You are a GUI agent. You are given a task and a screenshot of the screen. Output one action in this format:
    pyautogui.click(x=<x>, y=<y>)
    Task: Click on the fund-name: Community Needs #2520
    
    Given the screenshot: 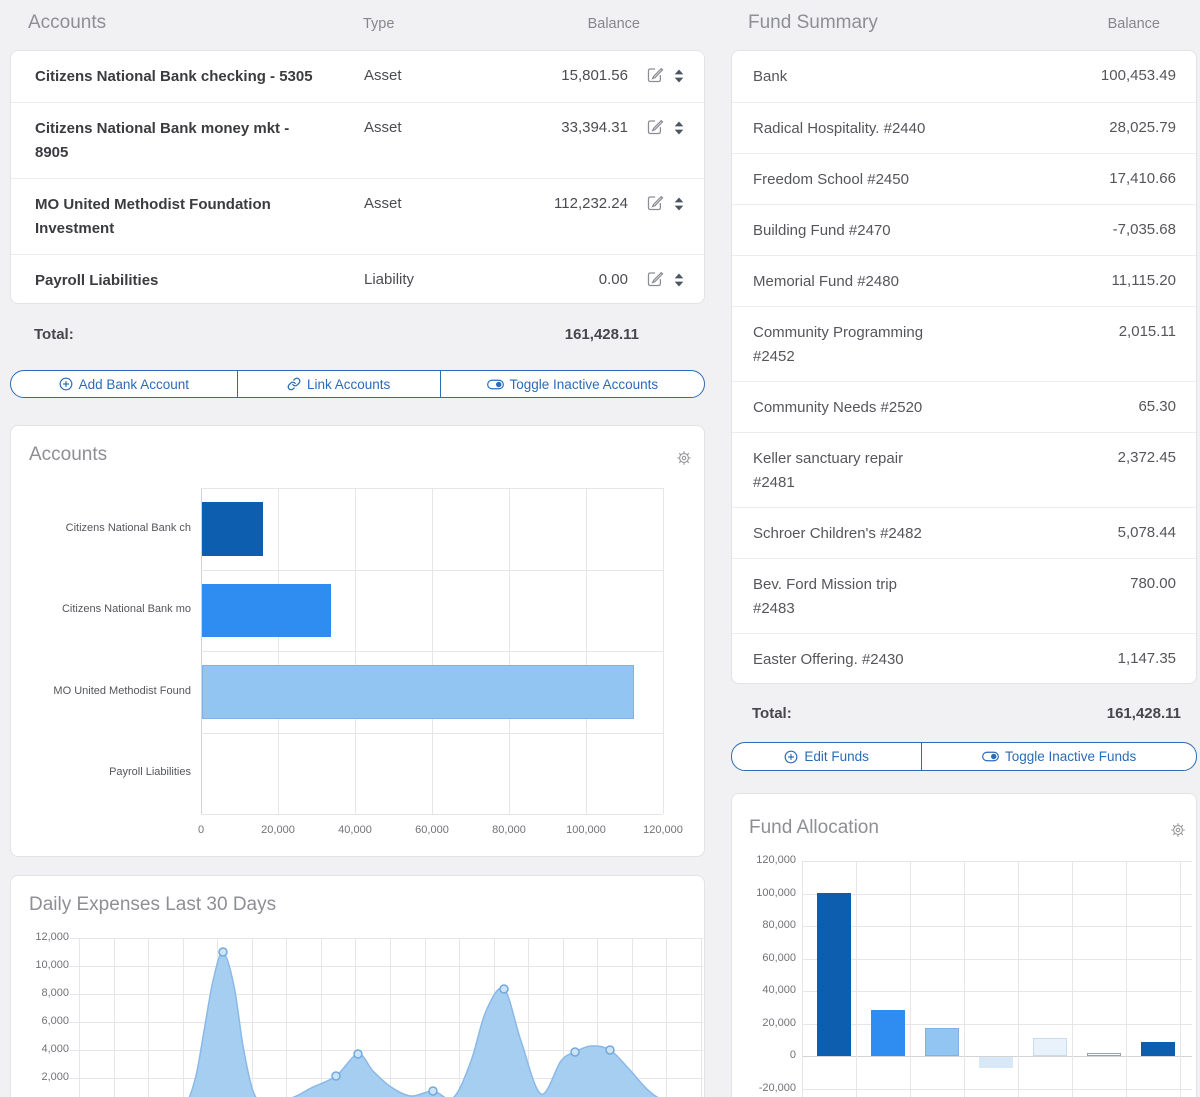 What is the action you would take?
    pyautogui.click(x=838, y=407)
    